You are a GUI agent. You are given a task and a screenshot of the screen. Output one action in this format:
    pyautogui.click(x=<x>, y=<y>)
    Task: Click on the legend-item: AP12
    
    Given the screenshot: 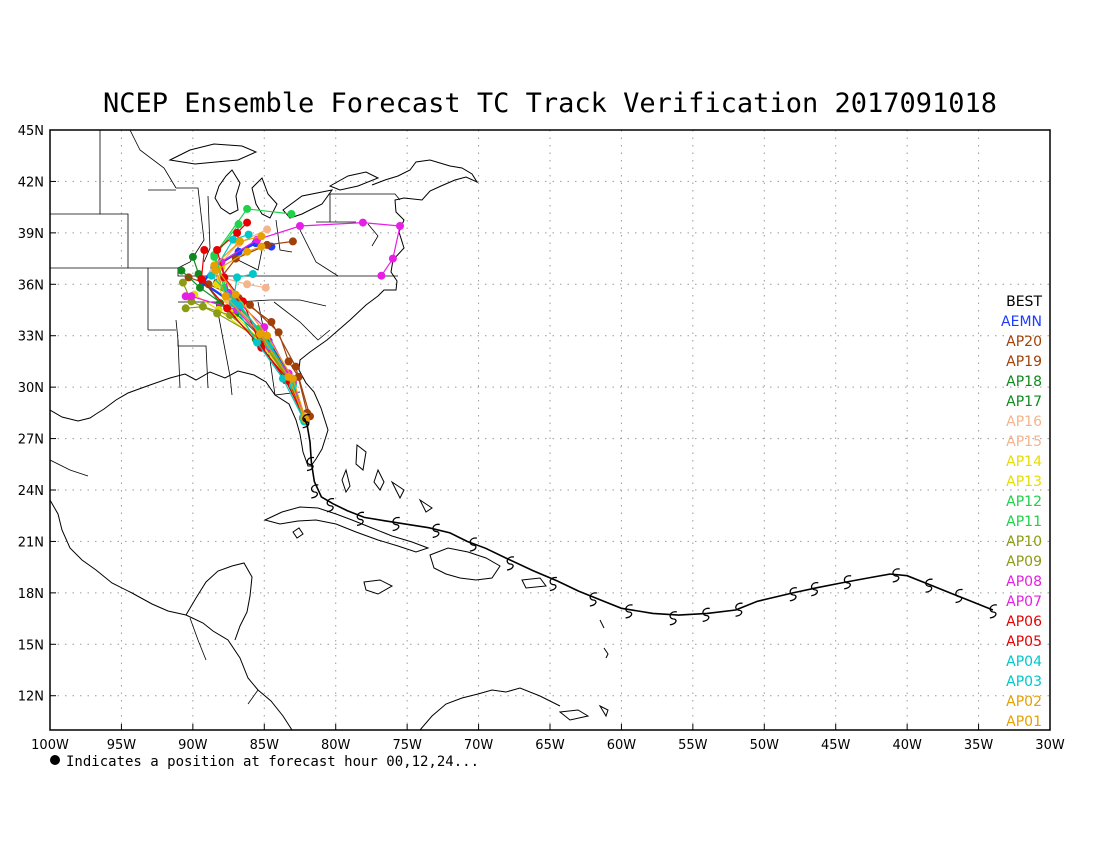 What is the action you would take?
    pyautogui.click(x=1024, y=502)
    